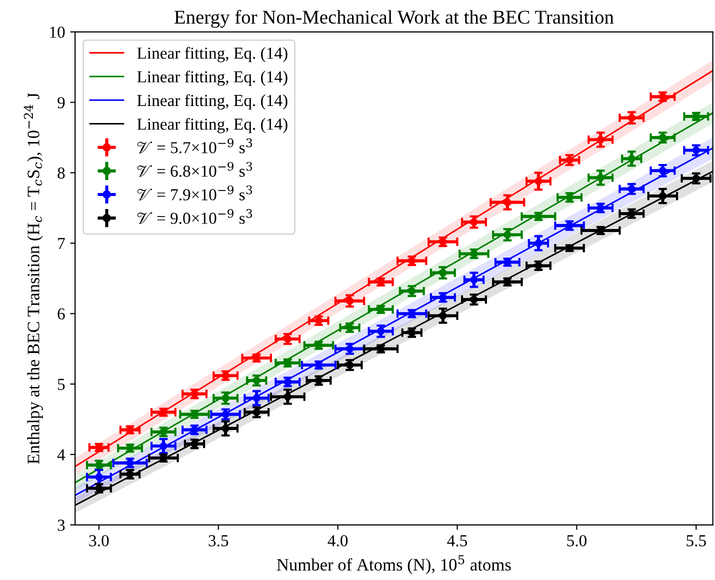 Image resolution: width=715 pixels, height=580 pixels. What do you see at coordinates (61, 454) in the screenshot?
I see `y-tick-label: 4` at bounding box center [61, 454].